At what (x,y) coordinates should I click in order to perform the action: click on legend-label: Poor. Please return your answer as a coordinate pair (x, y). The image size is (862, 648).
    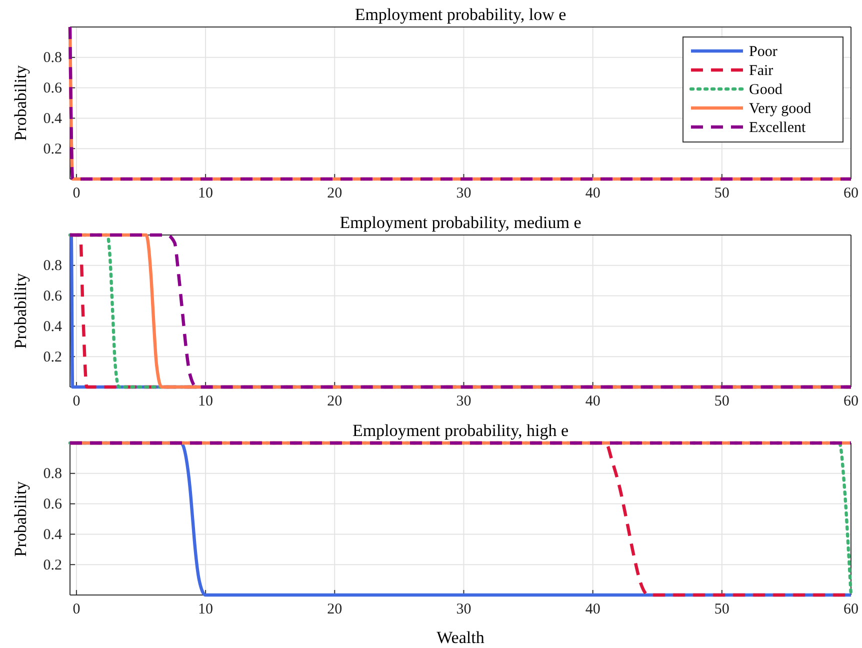
    Looking at the image, I should click on (763, 52).